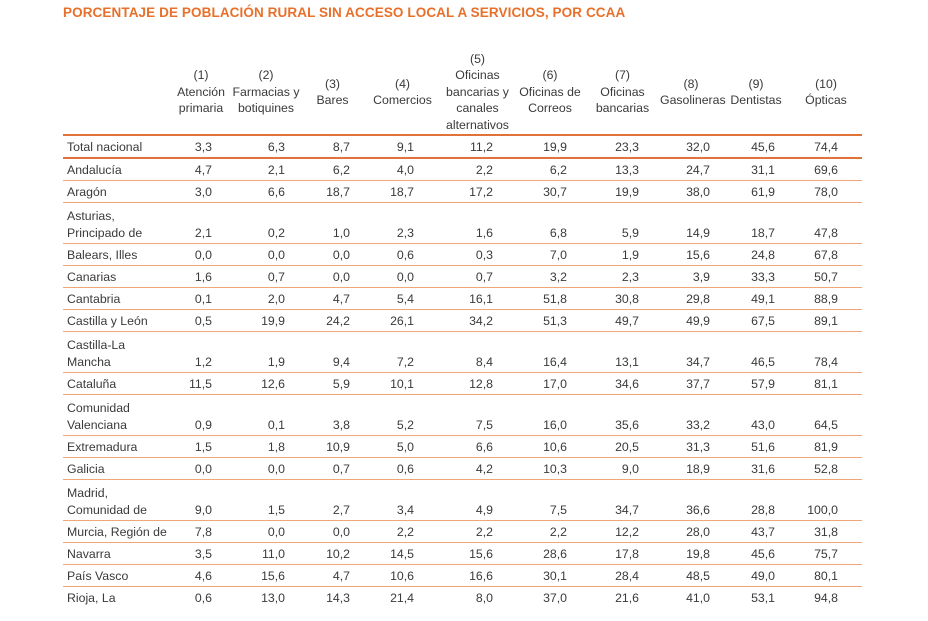 This screenshot has height=621, width=928. What do you see at coordinates (550, 468) in the screenshot?
I see `cell-value: 10,3` at bounding box center [550, 468].